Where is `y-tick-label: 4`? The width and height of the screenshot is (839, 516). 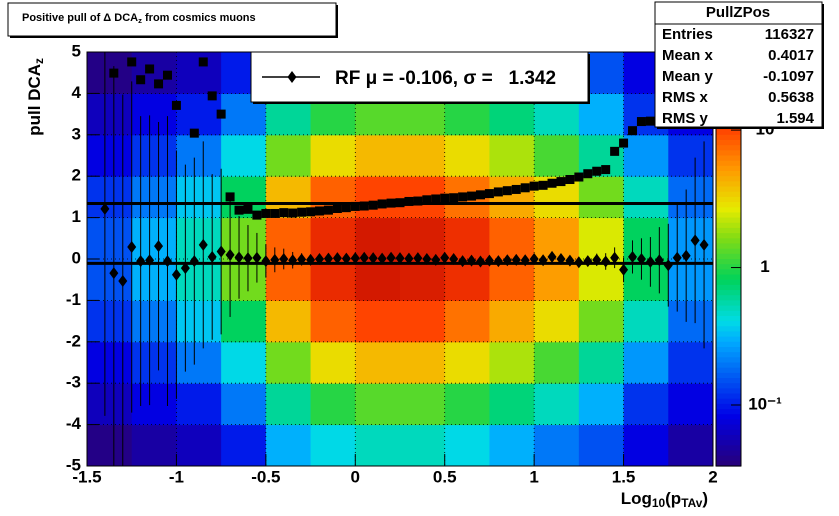
y-tick-label: 4 is located at coordinates (77, 92).